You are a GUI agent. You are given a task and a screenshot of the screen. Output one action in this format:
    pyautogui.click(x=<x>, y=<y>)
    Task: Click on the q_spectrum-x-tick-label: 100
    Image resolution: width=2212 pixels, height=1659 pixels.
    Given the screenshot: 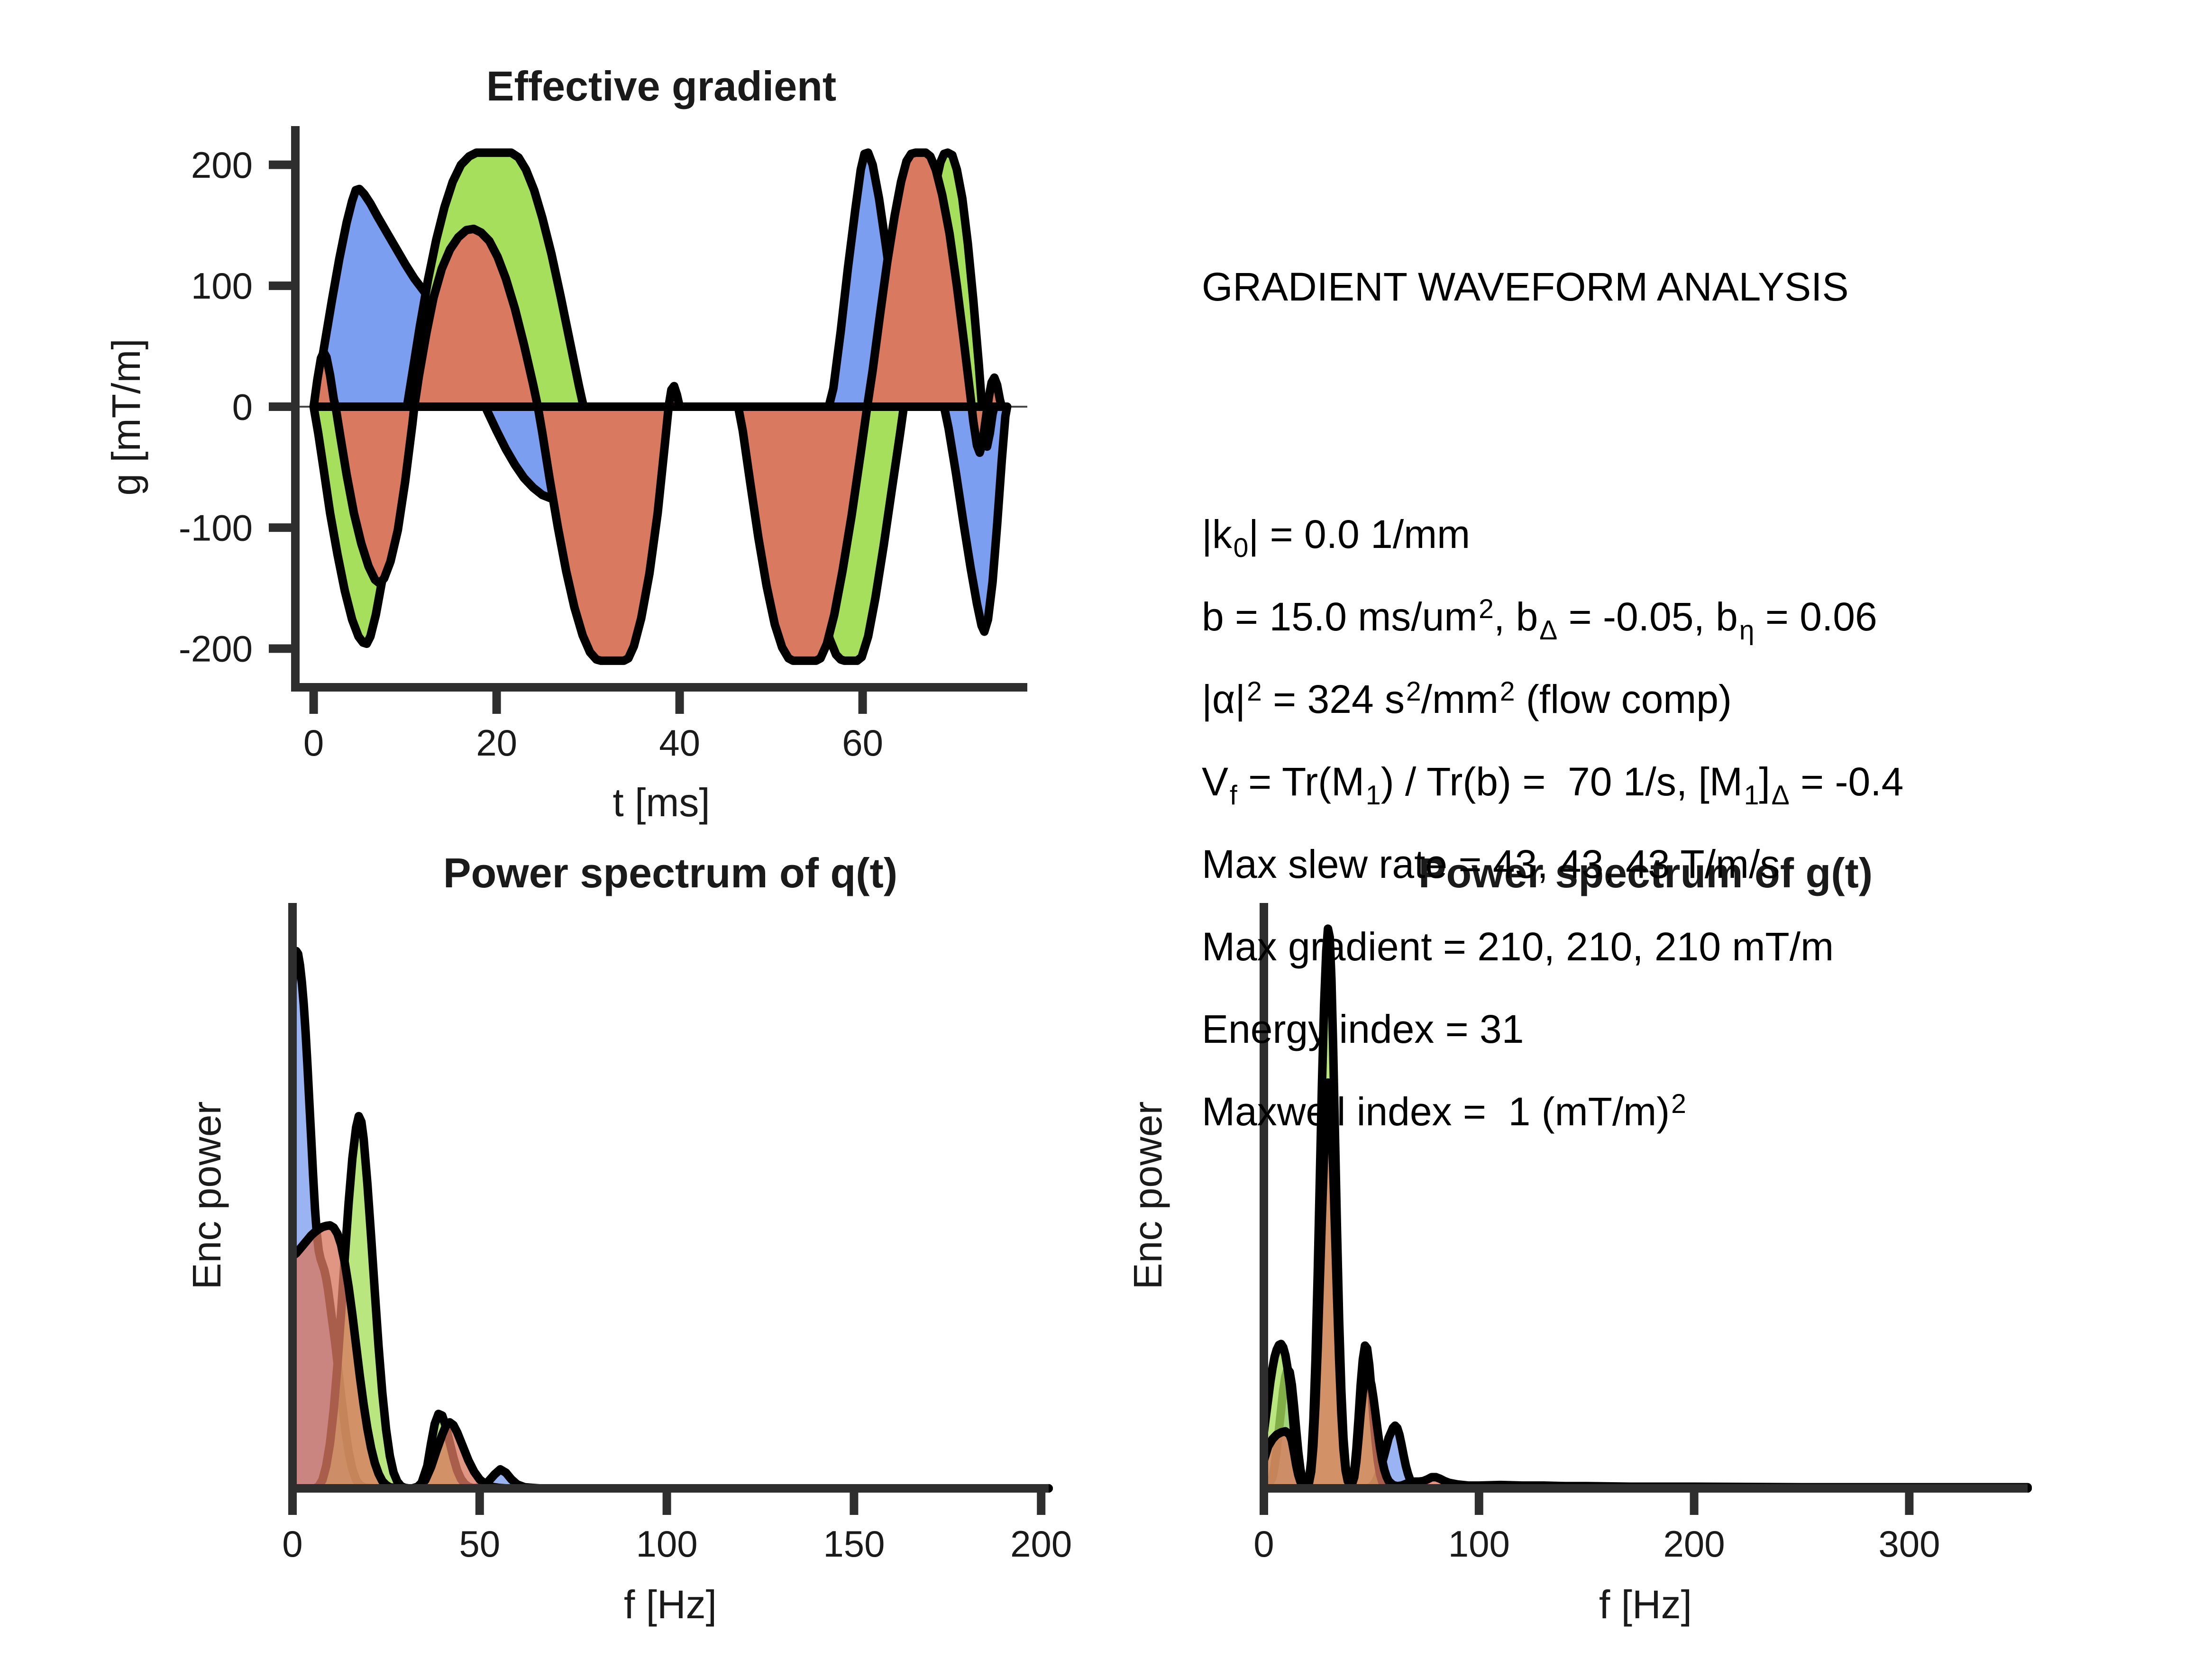 What is the action you would take?
    pyautogui.click(x=667, y=1544)
    